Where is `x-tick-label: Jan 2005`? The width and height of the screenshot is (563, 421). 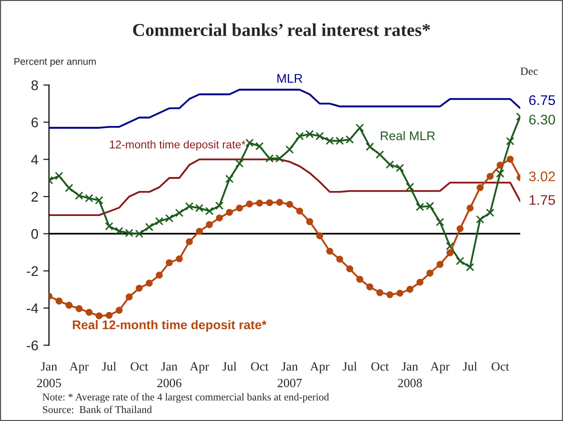 x-tick-label: Jan 2005 is located at coordinates (49, 375).